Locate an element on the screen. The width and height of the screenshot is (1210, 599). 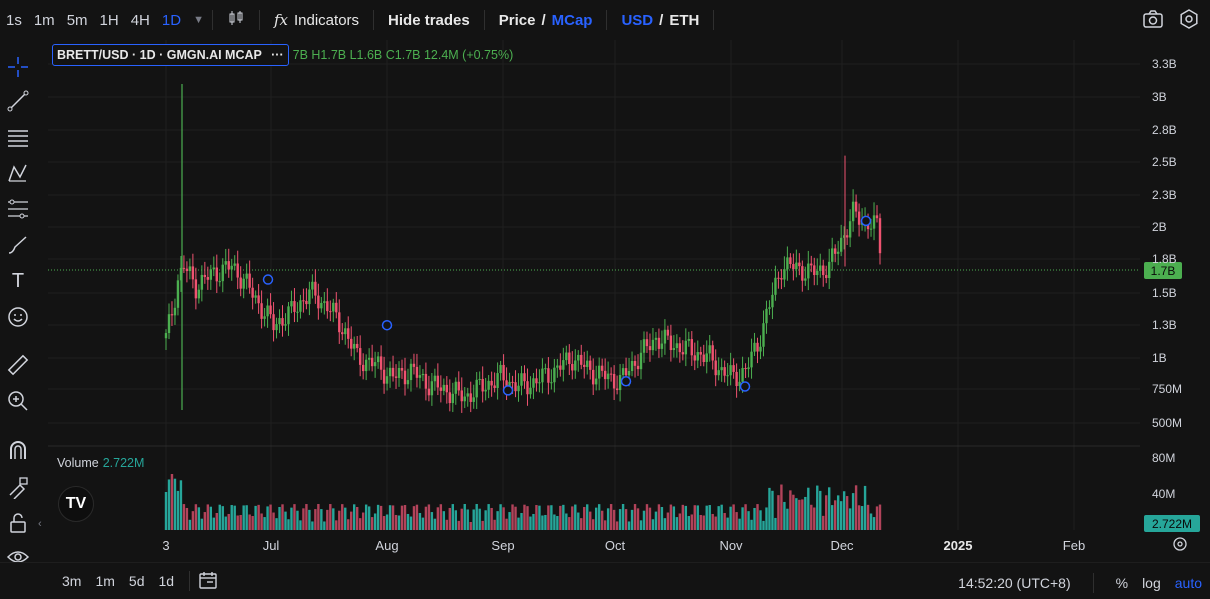
timeframe-1d: 1D is located at coordinates (171, 20).